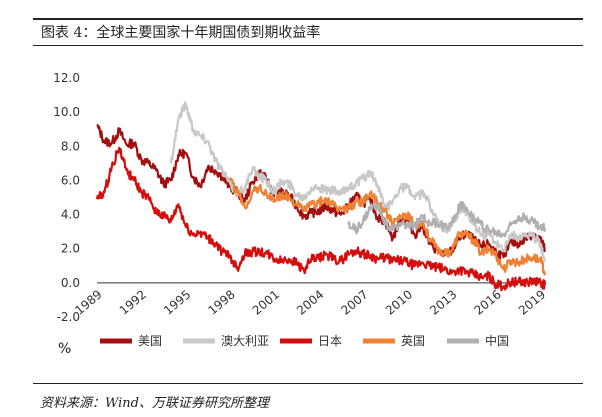 The width and height of the screenshot is (602, 417). I want to click on y-axis-ticks: -2.0 0.0 2.0 4.0 6.0 8.0 10.0 12.0, so click(66, 197).